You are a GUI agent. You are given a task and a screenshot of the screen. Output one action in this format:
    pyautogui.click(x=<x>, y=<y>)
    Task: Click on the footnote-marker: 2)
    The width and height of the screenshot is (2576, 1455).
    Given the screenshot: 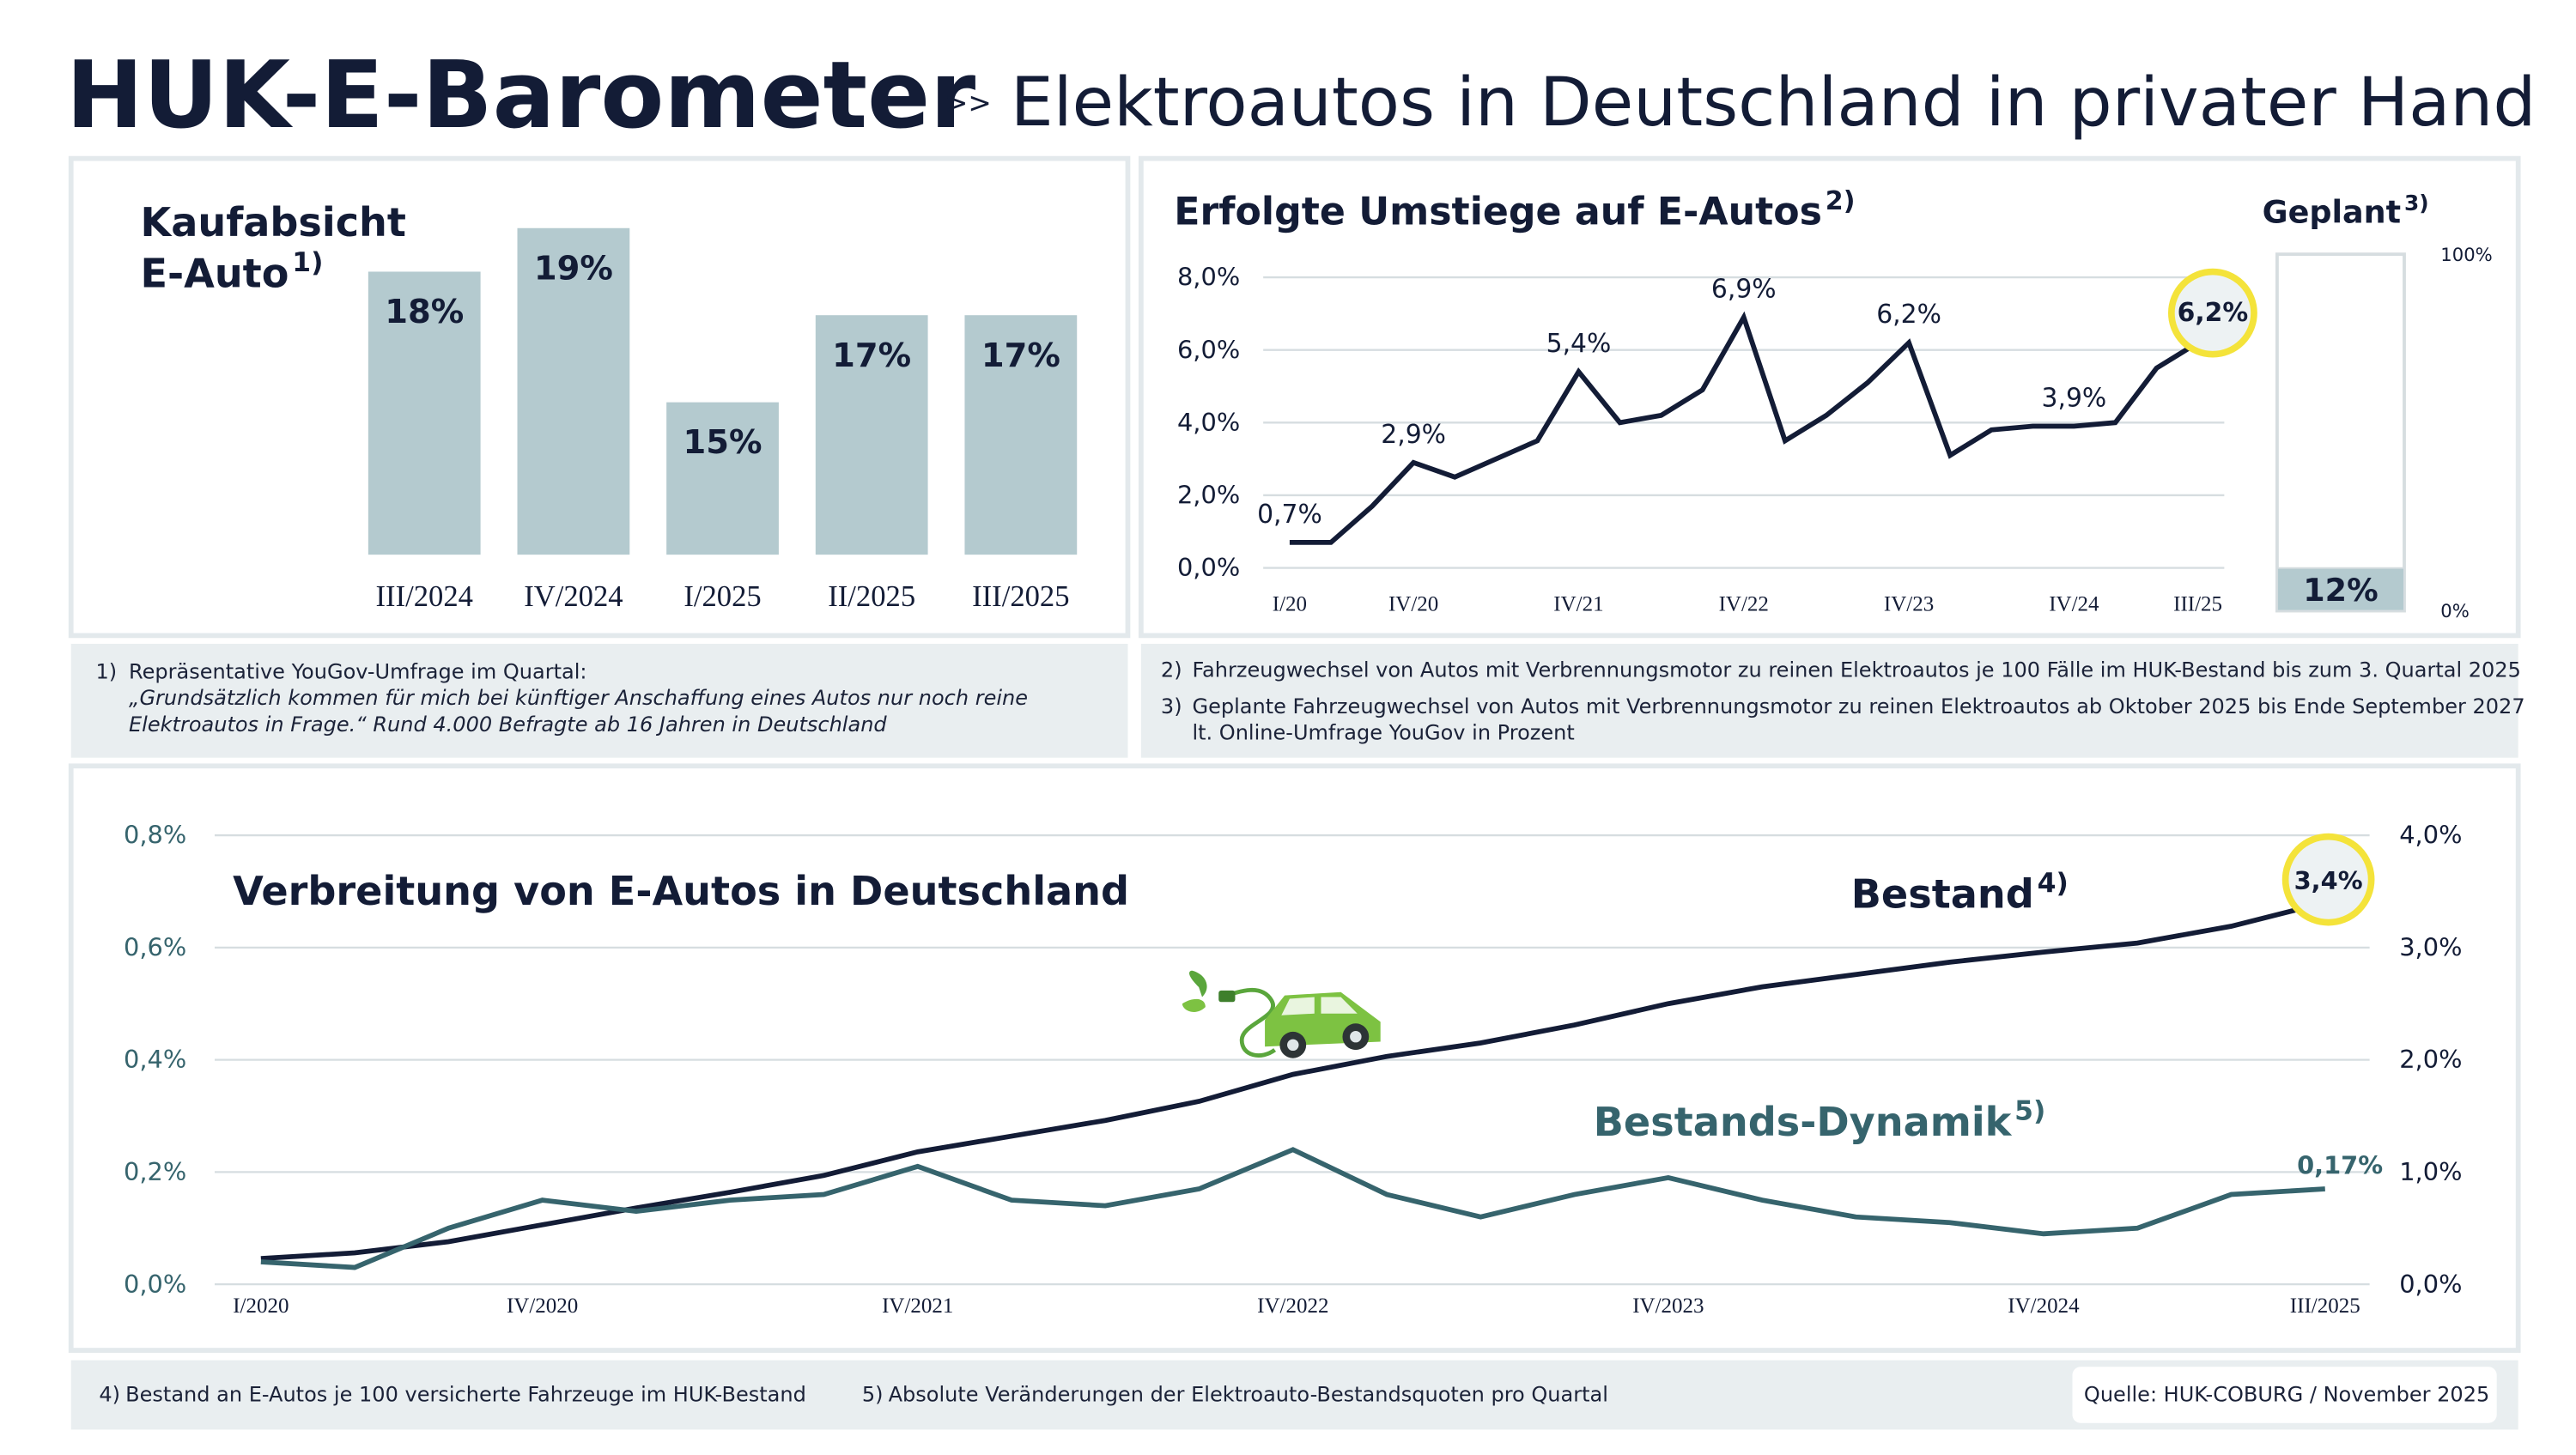 What is the action you would take?
    pyautogui.click(x=1171, y=670)
    